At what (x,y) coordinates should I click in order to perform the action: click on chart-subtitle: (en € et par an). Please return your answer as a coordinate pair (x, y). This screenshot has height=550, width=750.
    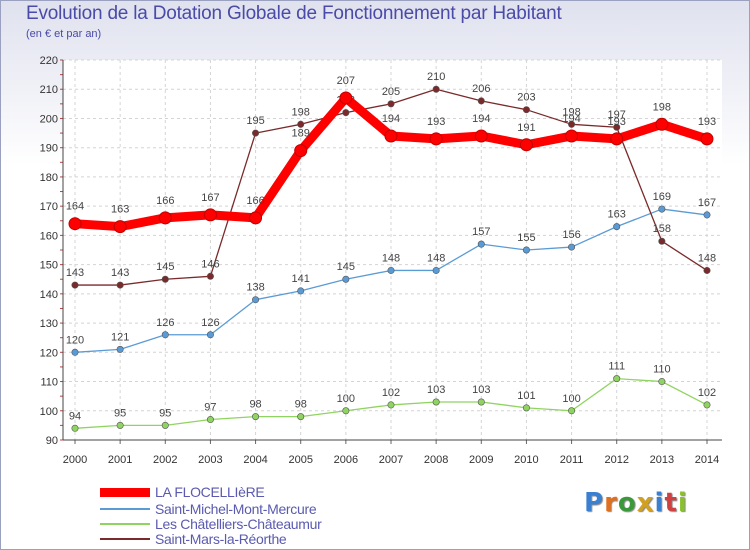
    Looking at the image, I should click on (64, 34).